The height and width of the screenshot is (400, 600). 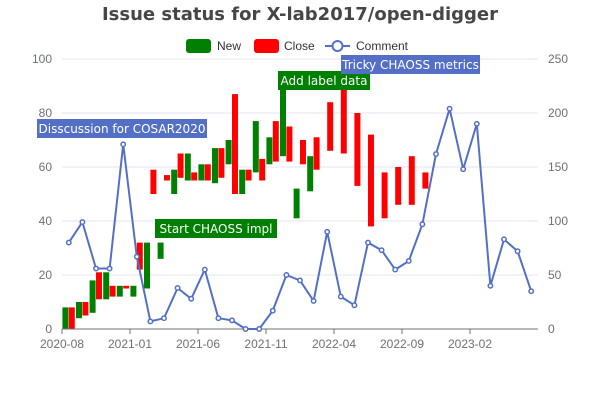 I want to click on annotation-text: Disscussion for COSAR2020, so click(x=122, y=129).